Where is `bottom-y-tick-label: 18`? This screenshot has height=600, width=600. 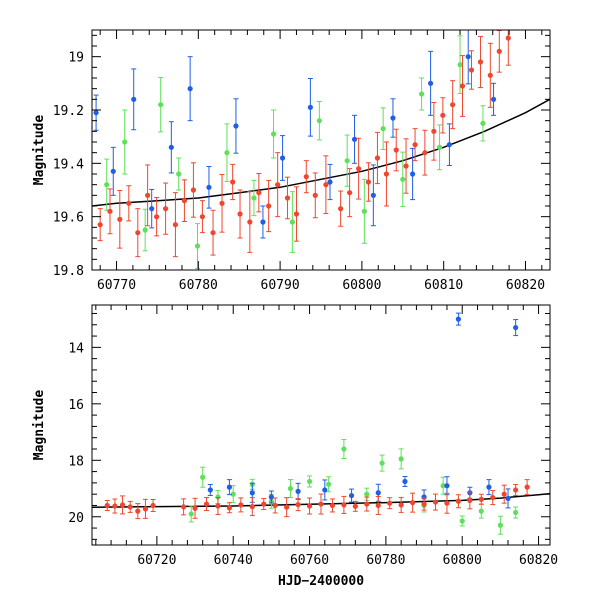
bottom-y-tick-label: 18 is located at coordinates (76, 461).